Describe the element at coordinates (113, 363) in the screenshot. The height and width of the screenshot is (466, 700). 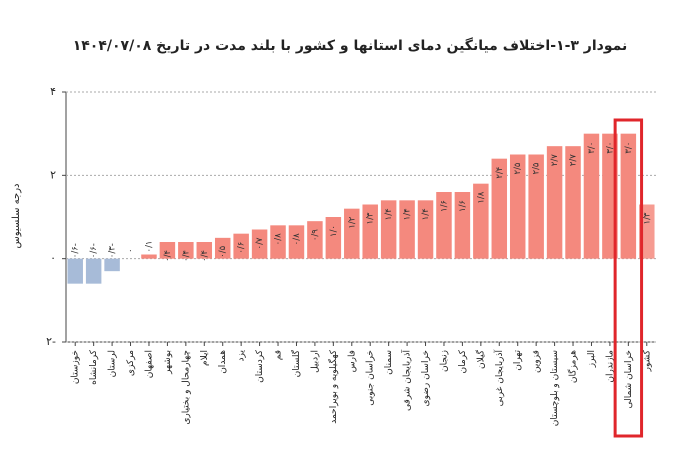
I see `x-tick-label: لرستان` at that location.